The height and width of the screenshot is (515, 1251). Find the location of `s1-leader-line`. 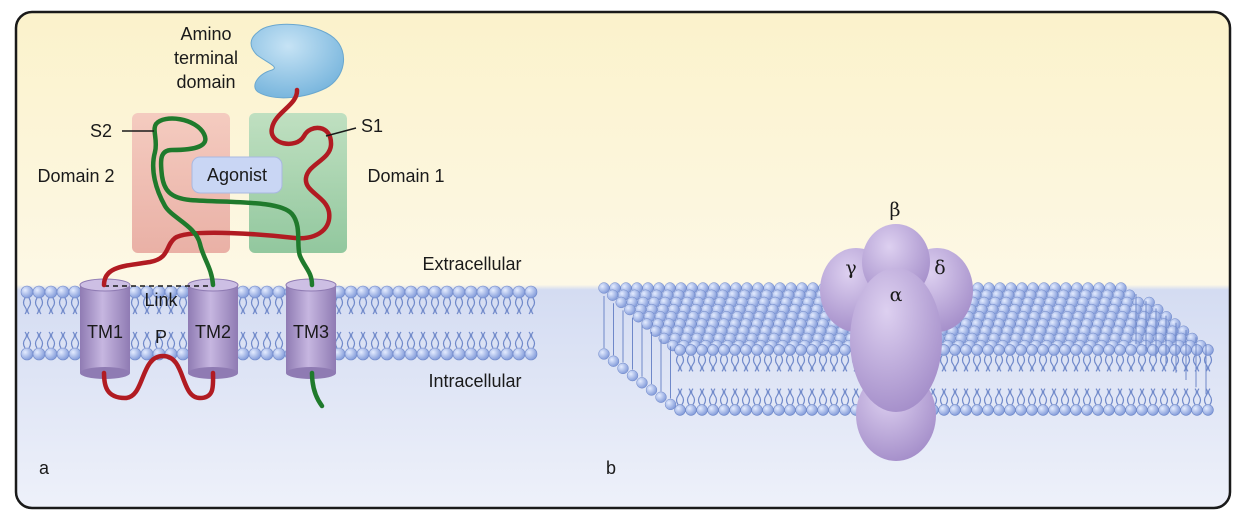

s1-leader-line is located at coordinates (341, 132).